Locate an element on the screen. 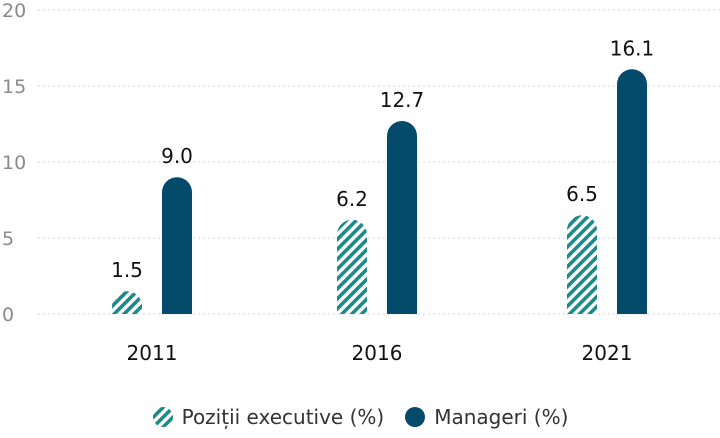 This screenshot has width=720, height=438. y-tick-label: 0 is located at coordinates (8, 315).